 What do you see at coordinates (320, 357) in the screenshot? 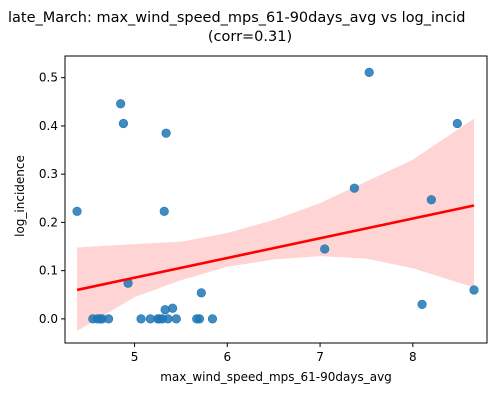
I see `x-tick-label: 7` at bounding box center [320, 357].